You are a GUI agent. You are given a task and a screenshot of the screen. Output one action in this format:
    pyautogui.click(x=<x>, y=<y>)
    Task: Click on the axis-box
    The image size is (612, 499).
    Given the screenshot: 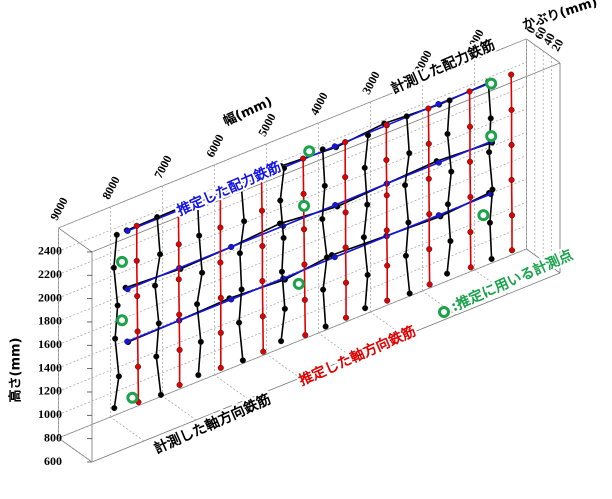 What is the action you would take?
    pyautogui.click(x=75, y=240)
    